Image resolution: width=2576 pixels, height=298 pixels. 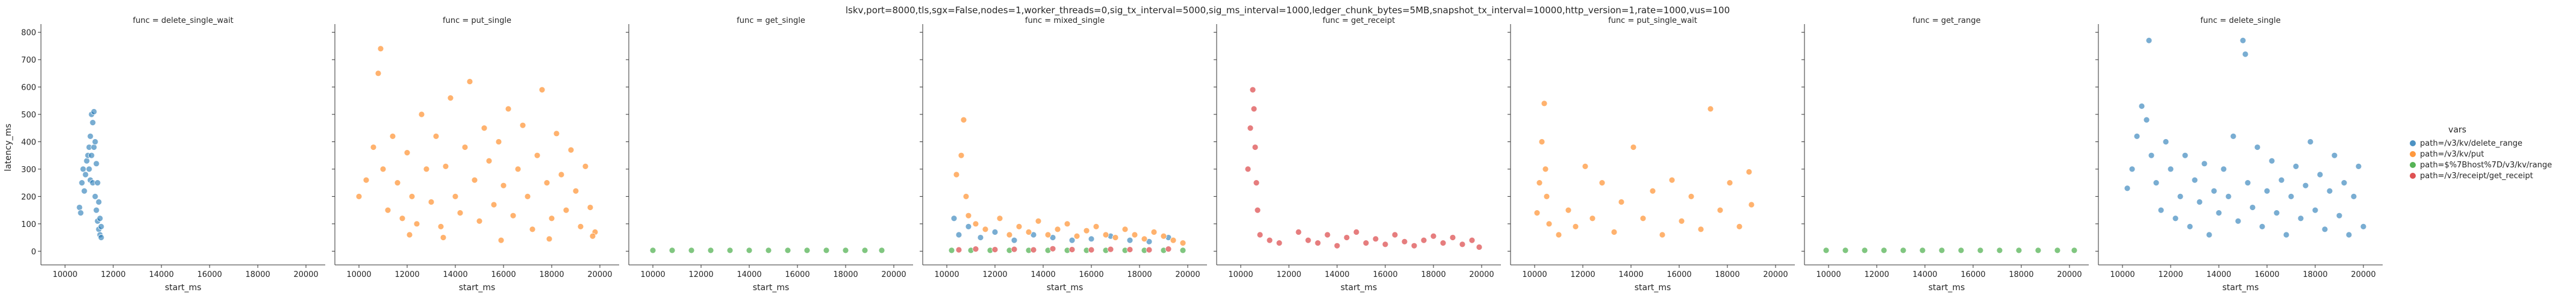 What do you see at coordinates (2457, 130) in the screenshot?
I see `legend-title: vars` at bounding box center [2457, 130].